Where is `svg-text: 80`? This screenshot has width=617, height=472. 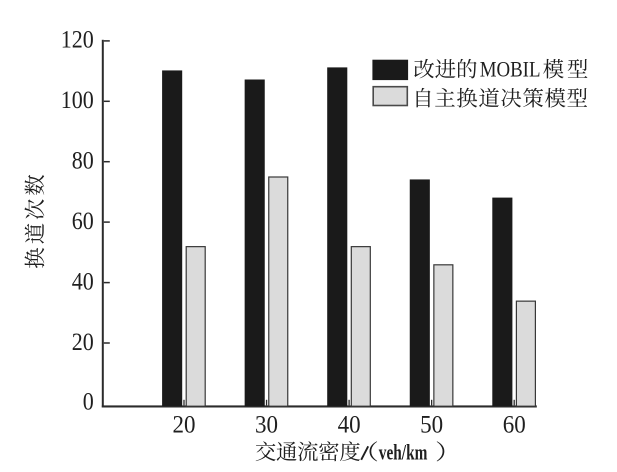 svg-text: 80 is located at coordinates (83, 160).